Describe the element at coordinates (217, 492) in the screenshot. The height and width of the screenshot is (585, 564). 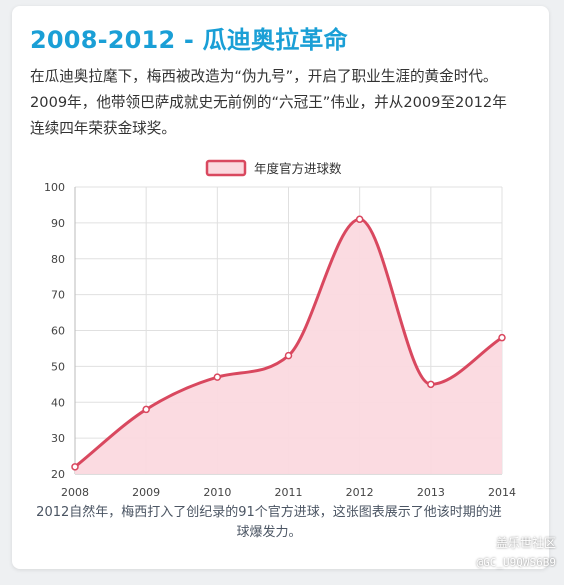
I see `x-tick-label: 2010` at that location.